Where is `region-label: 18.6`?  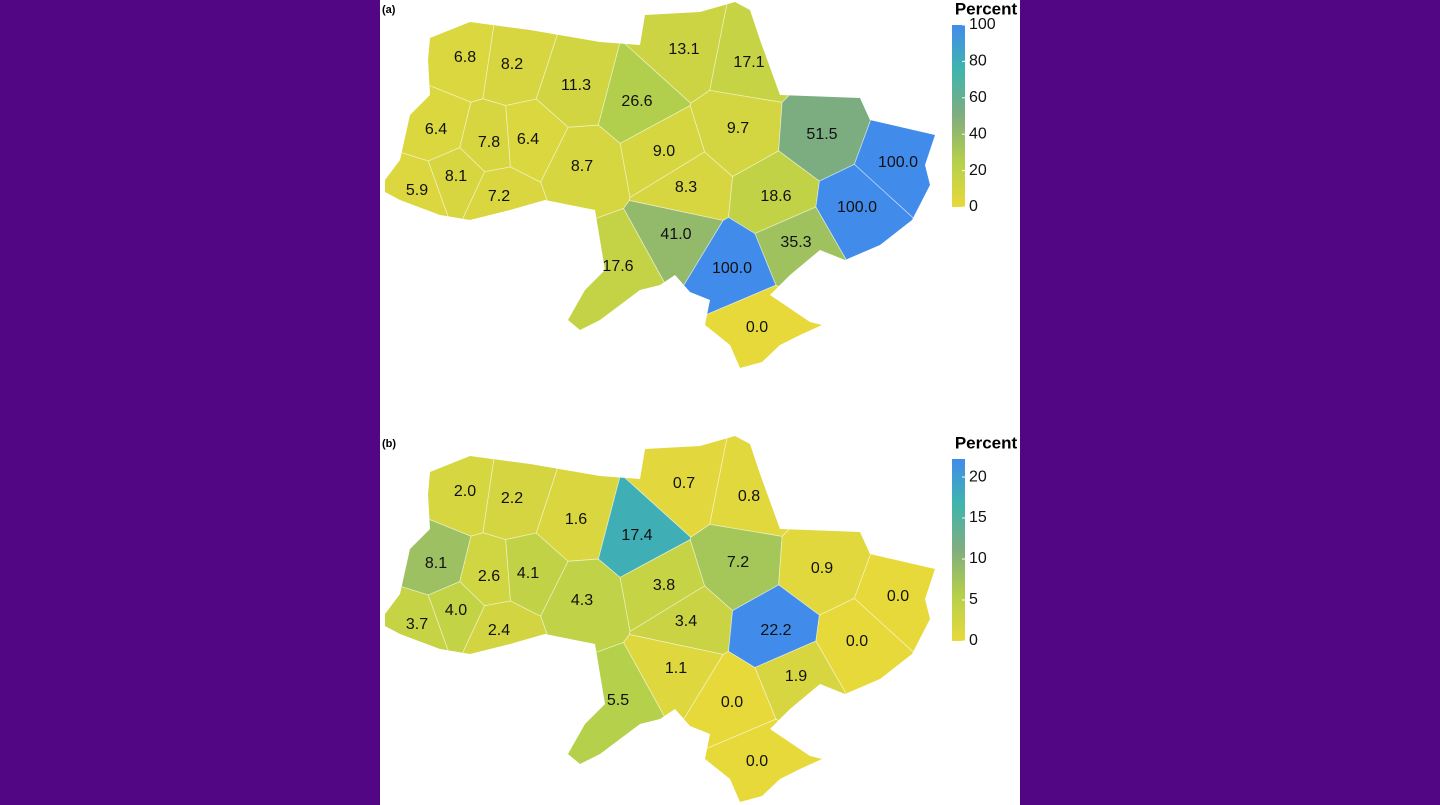 region-label: 18.6 is located at coordinates (775, 196).